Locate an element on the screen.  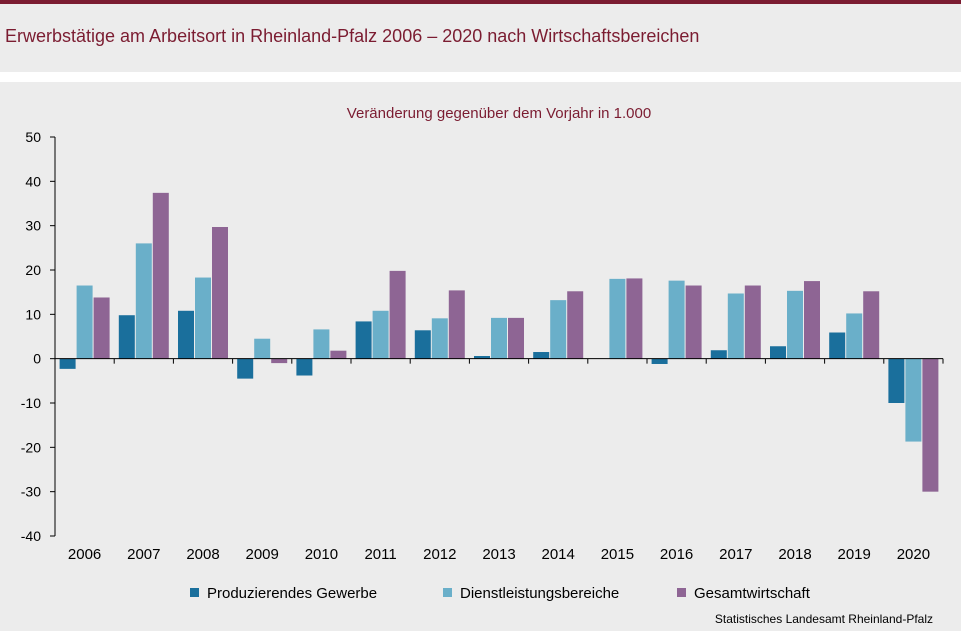
x-tick-label: 2015 is located at coordinates (617, 554).